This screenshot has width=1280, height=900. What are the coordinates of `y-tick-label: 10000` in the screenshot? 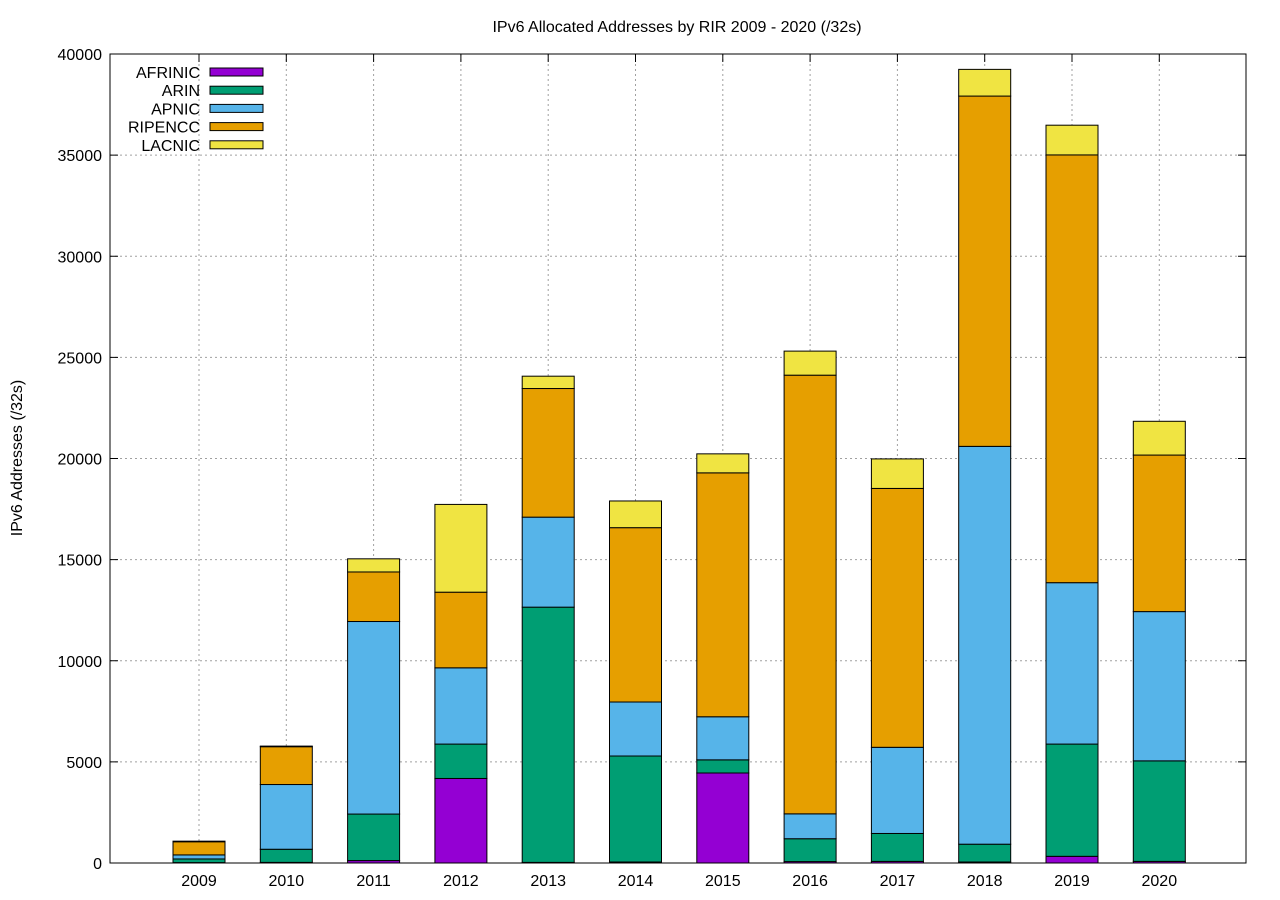 It's located at (80, 662).